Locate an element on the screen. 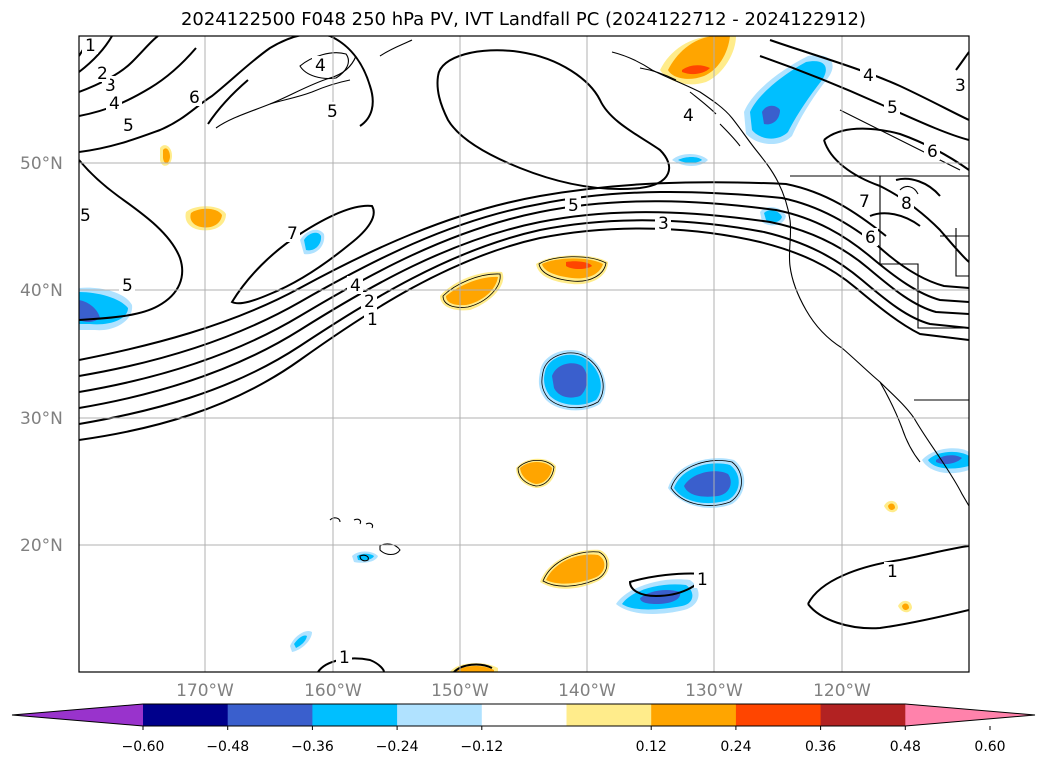 The width and height of the screenshot is (1047, 765). colorbar is located at coordinates (523, 715).